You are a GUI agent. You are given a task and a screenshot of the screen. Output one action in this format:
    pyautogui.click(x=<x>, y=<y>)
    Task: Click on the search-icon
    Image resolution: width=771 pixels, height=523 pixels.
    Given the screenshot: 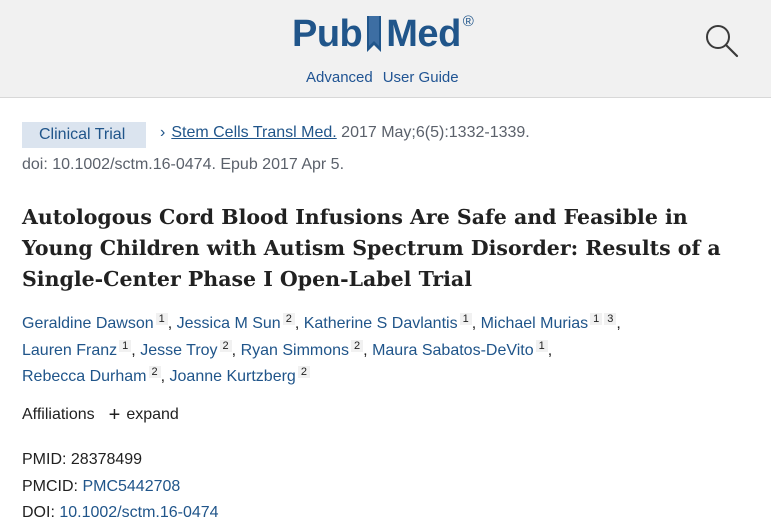 What is the action you would take?
    pyautogui.click(x=722, y=41)
    